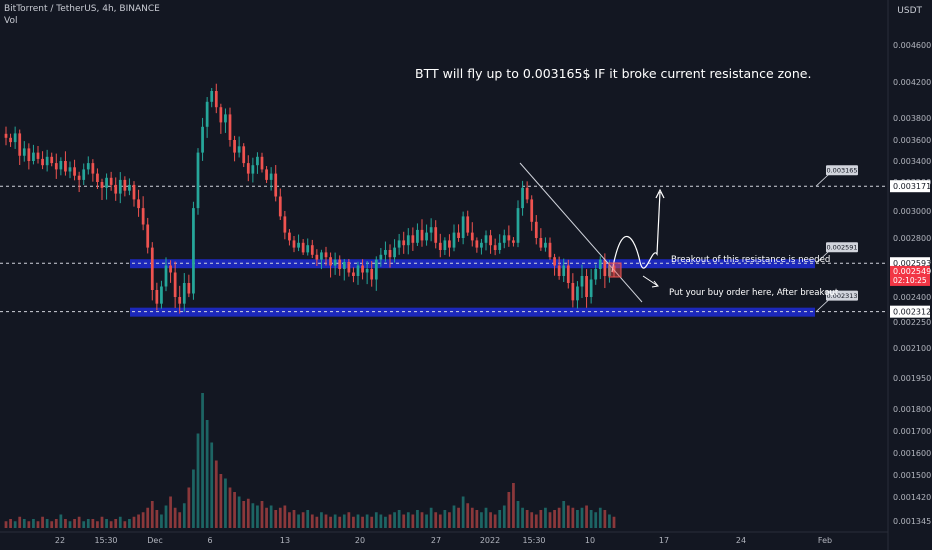 The image size is (932, 550). I want to click on level-callout-line, so click(823, 179).